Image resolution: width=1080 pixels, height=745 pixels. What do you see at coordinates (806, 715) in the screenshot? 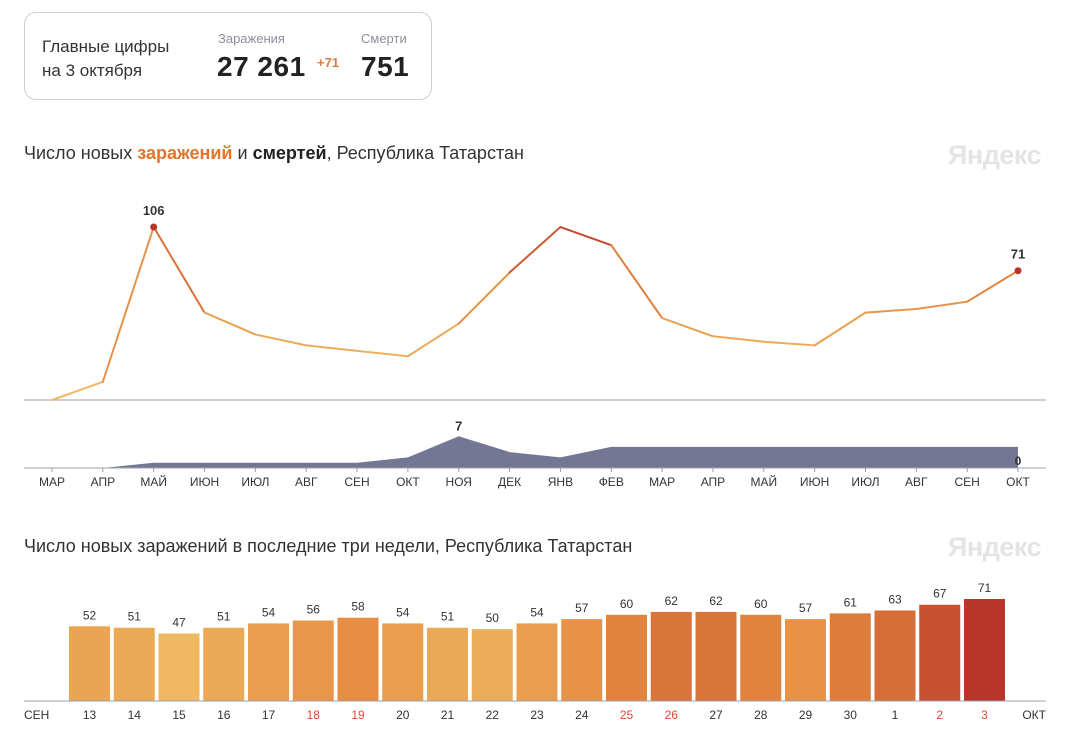
I see `bar-category-label: 29` at bounding box center [806, 715].